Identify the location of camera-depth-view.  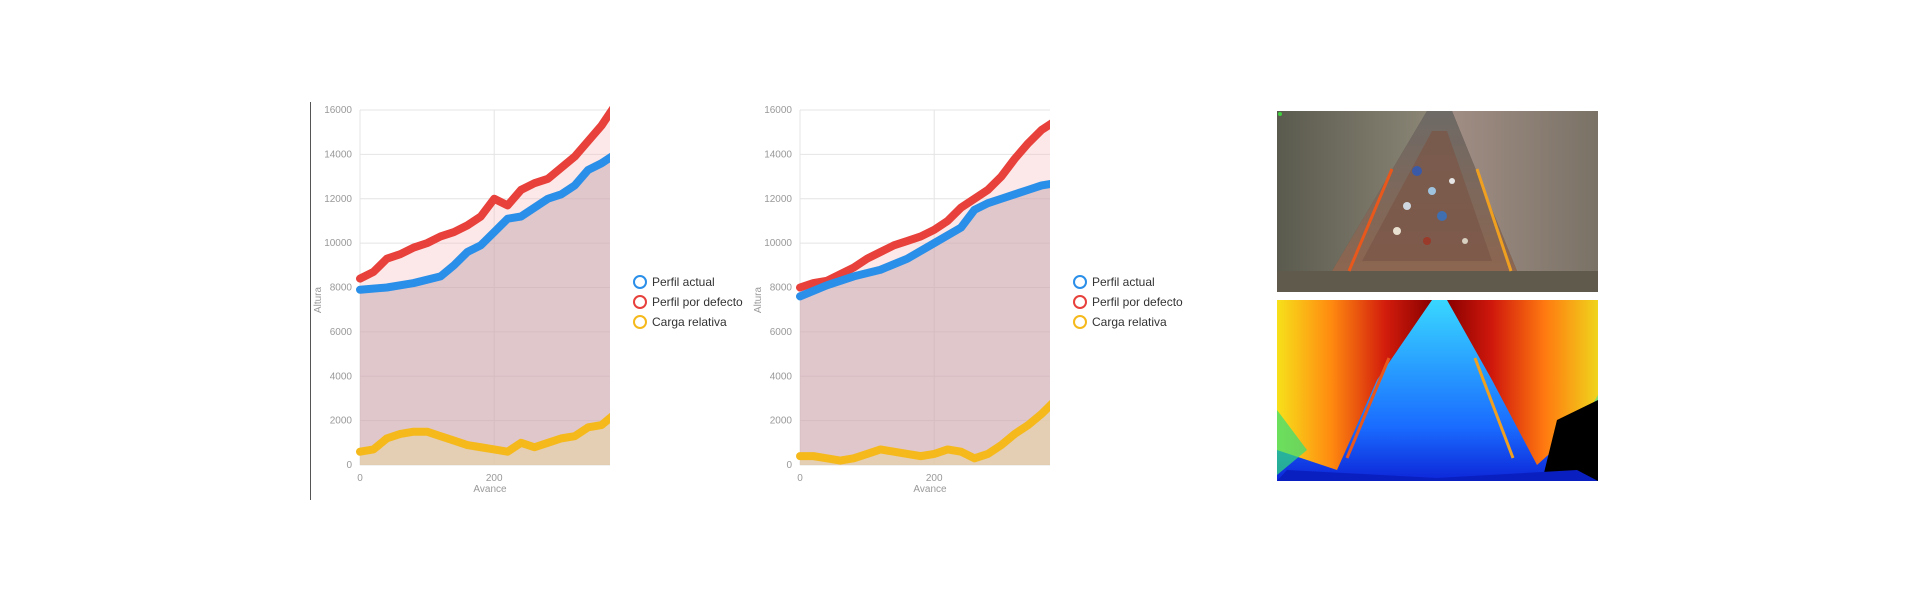
(1437, 390).